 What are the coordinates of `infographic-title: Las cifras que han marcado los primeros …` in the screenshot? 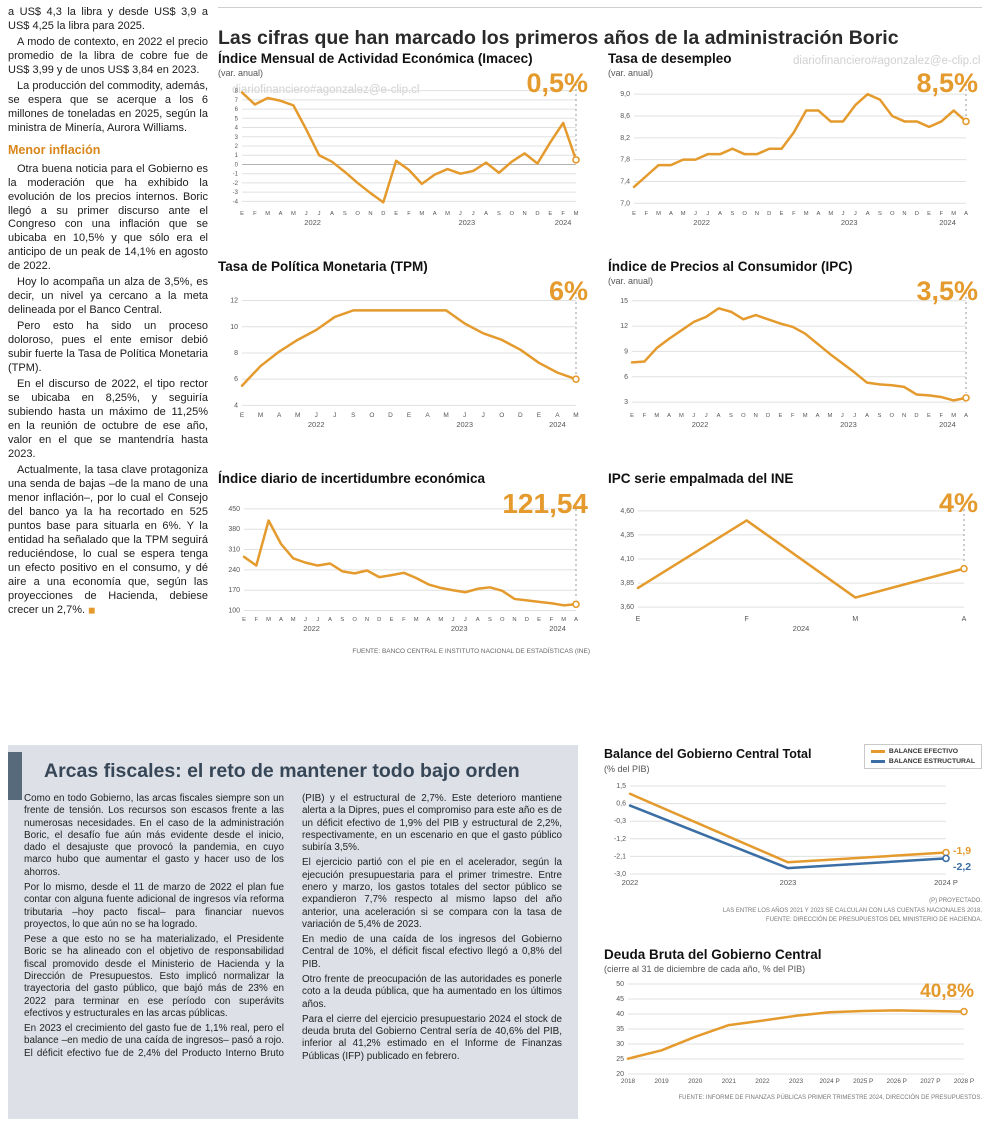 It's located at (558, 38).